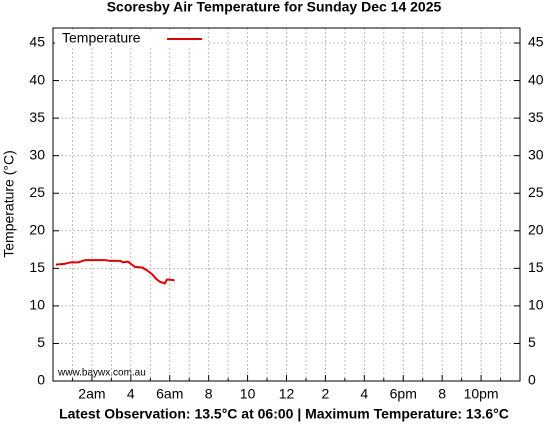  I want to click on y-tick-label: 35, so click(37, 117).